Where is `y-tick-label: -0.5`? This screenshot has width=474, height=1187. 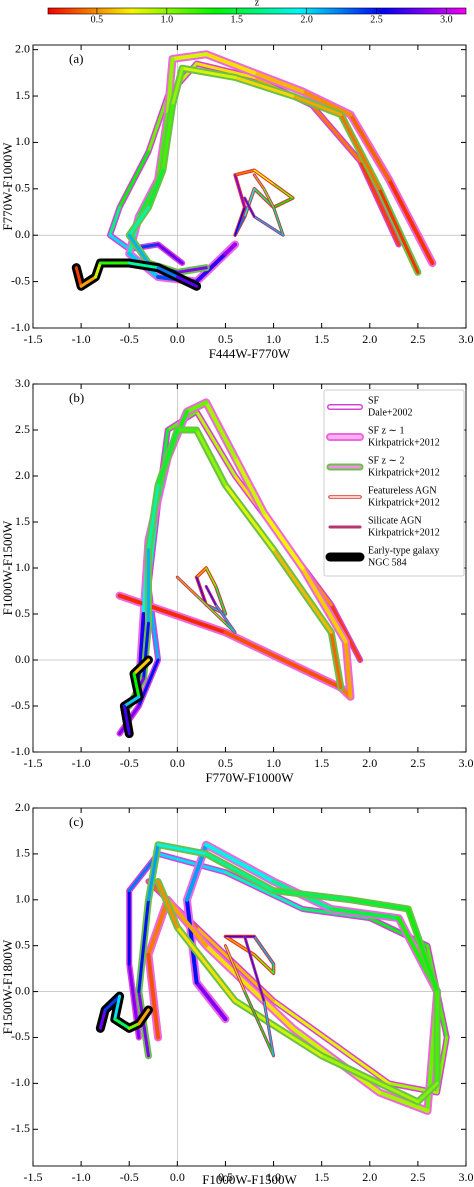
y-tick-label: -0.5 is located at coordinates (20, 705).